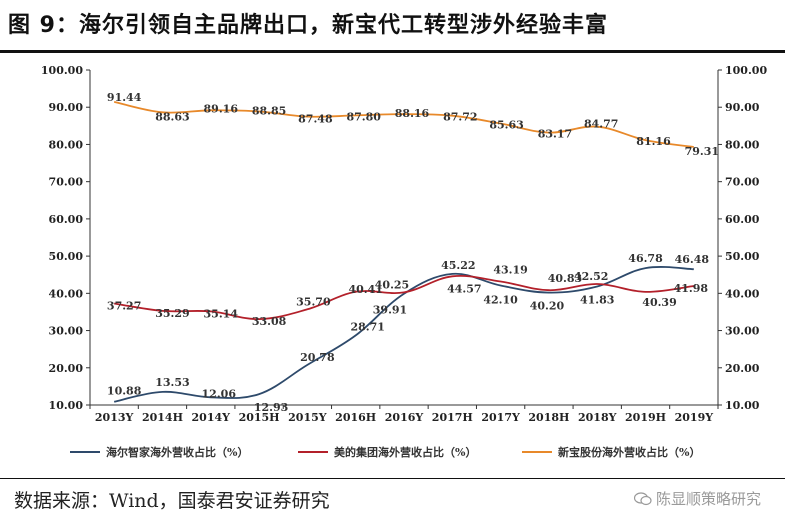 The height and width of the screenshot is (522, 785). Describe the element at coordinates (548, 417) in the screenshot. I see `x-tick-label: 2018H` at that location.